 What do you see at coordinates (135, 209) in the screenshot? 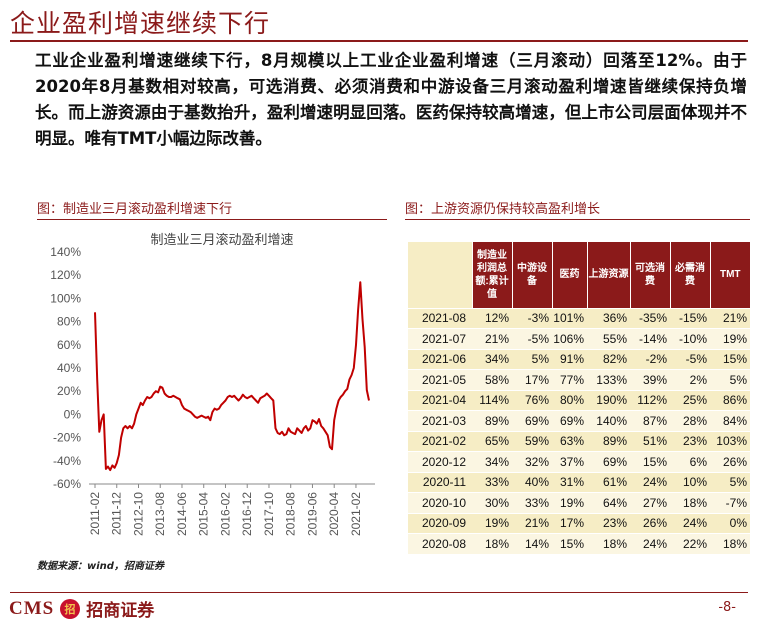
I see `left-figure-caption: 图：制造业三月滚动盈利增速下行` at bounding box center [135, 209].